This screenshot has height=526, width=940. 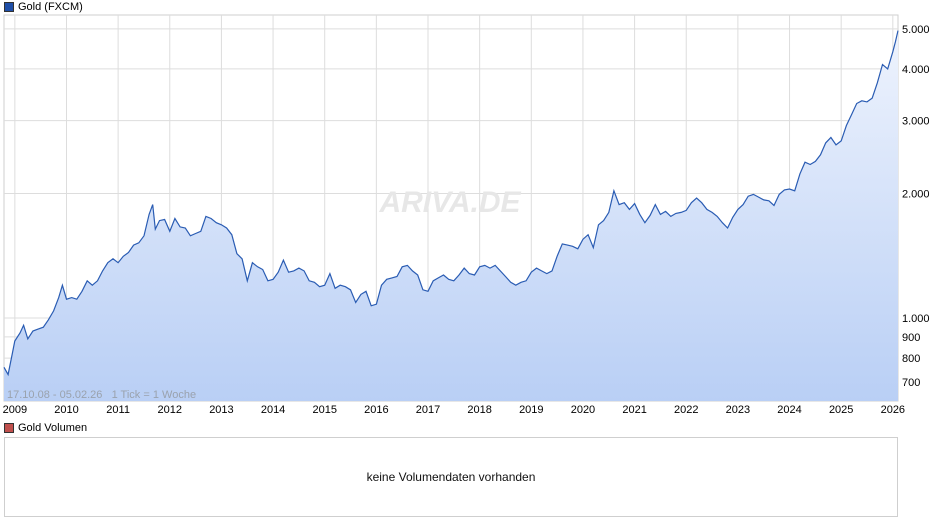 I want to click on volume-panel: keine Volumendaten vorhanden, so click(x=451, y=477).